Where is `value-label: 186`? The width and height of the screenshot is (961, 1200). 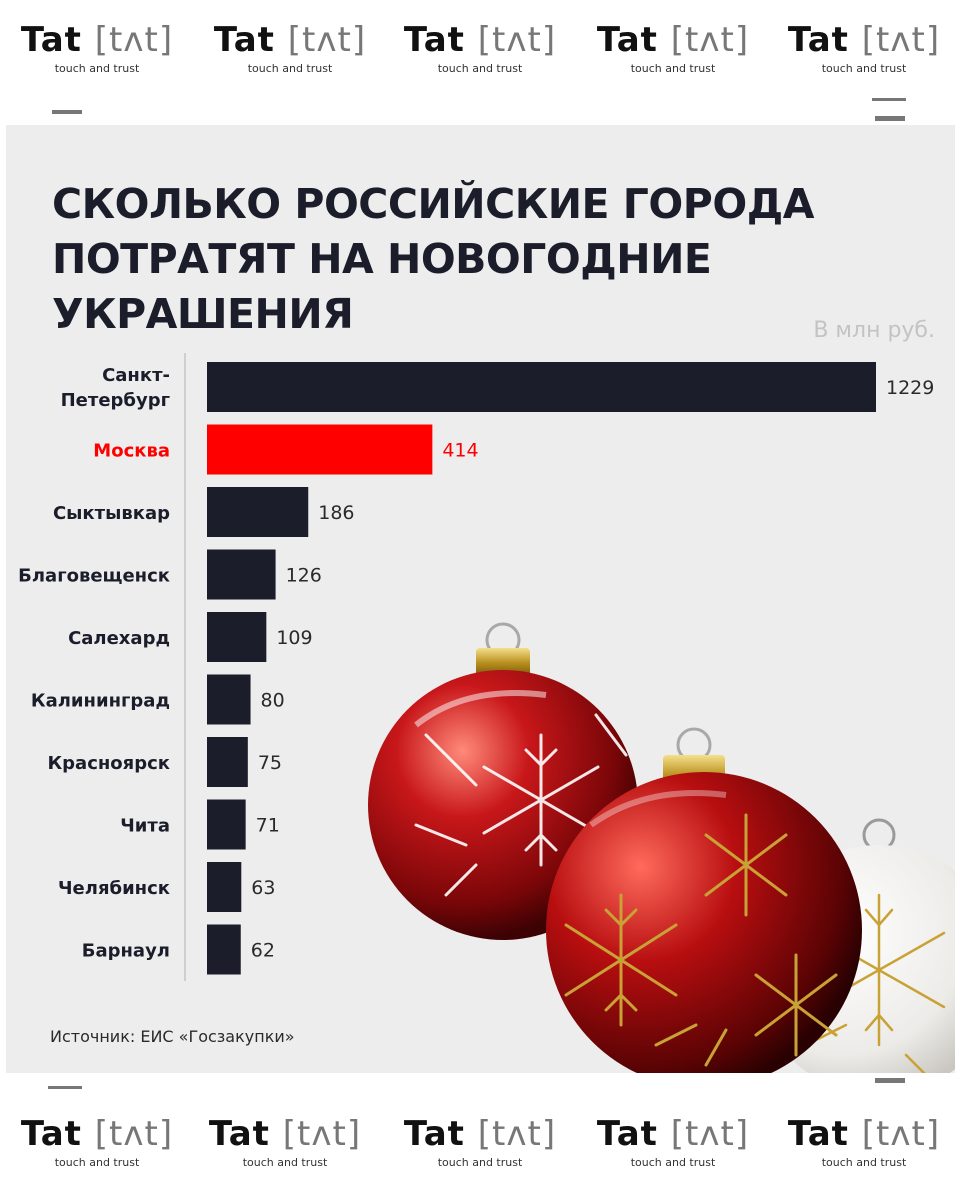
value-label: 186 is located at coordinates (336, 513).